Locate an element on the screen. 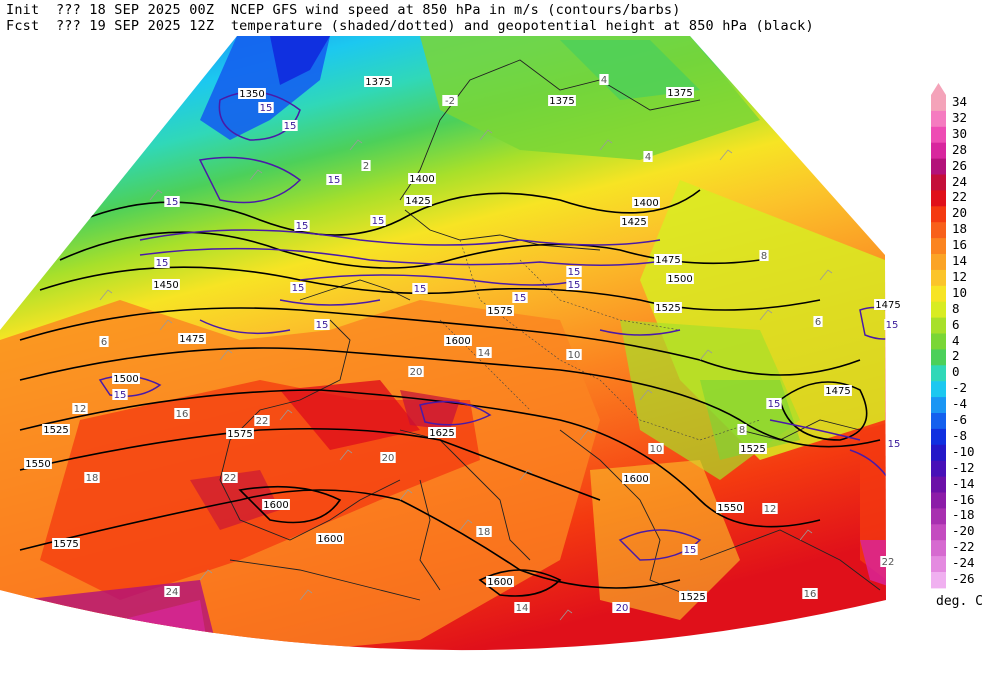 The width and height of the screenshot is (1000, 680). svg-text: 1625 is located at coordinates (441, 433).